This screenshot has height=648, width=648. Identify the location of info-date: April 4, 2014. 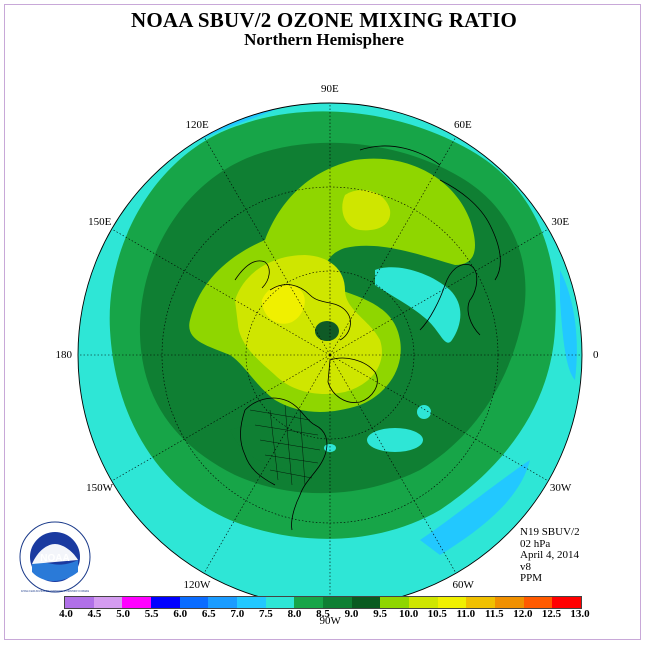
(549, 555).